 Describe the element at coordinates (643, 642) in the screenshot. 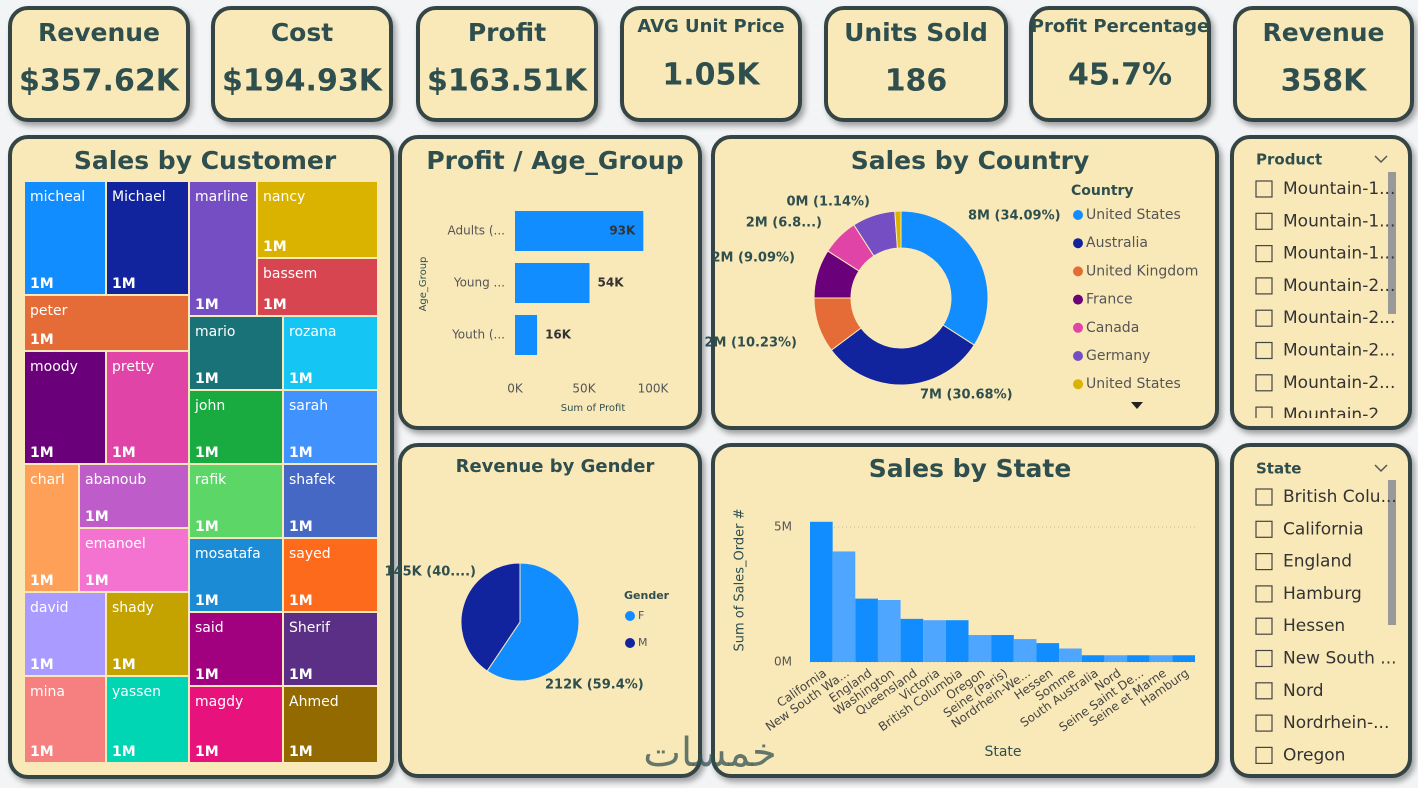

I see `legend-label: M` at that location.